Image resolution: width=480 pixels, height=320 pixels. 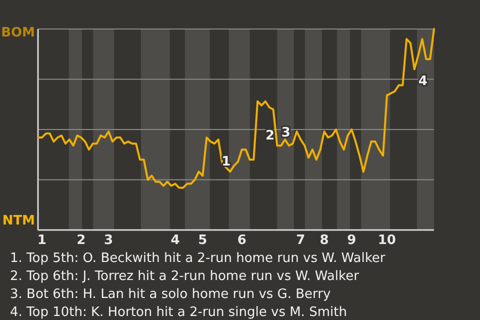 I want to click on text: 2. Top 6th: J. Torrez hit a 2-run home run vs W. Walker, so click(x=185, y=276).